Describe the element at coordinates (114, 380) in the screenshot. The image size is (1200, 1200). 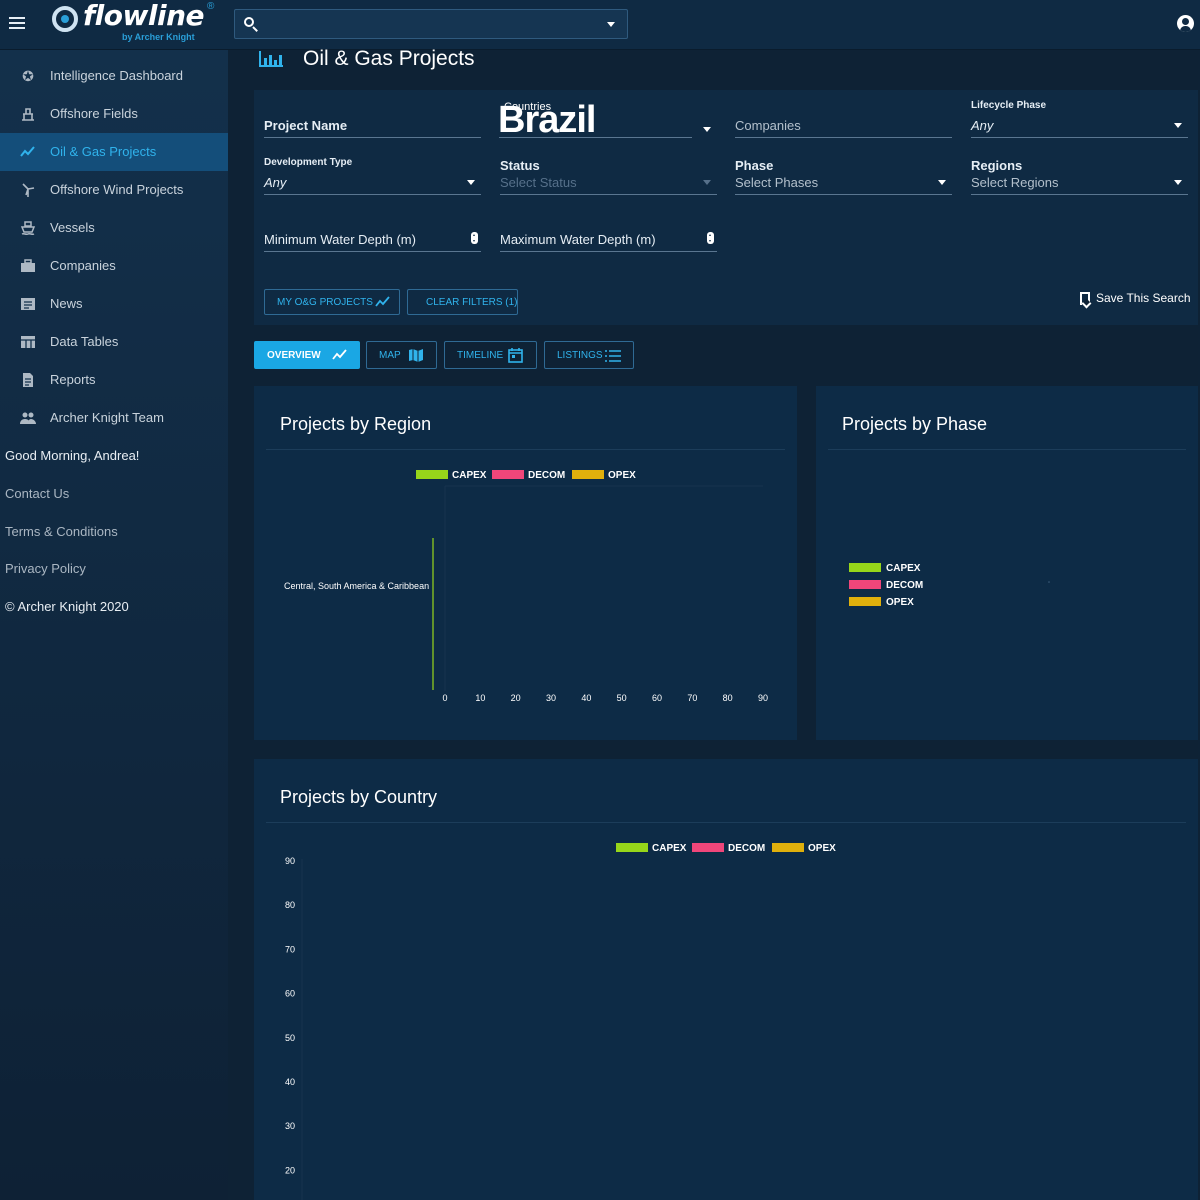
I see `sidebar-item-reports: Reports` at that location.